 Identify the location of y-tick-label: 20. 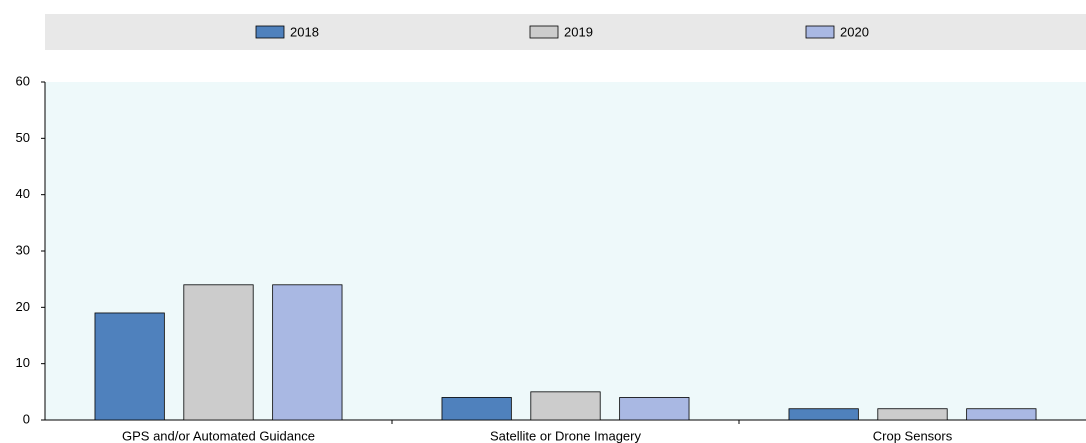
(23, 306).